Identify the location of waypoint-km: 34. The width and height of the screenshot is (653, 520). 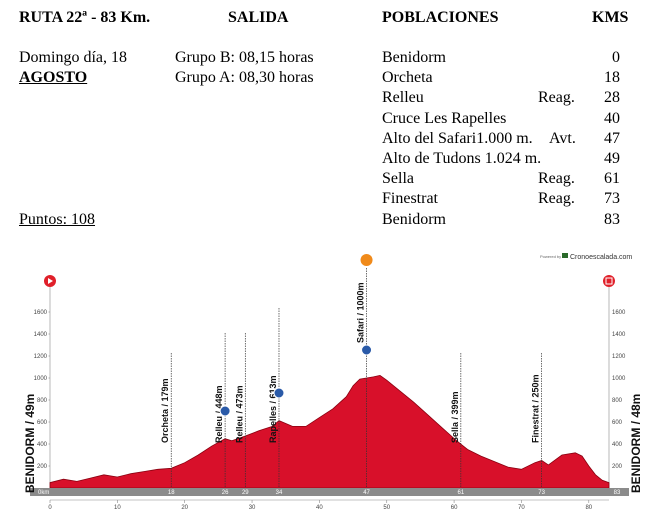
(279, 493).